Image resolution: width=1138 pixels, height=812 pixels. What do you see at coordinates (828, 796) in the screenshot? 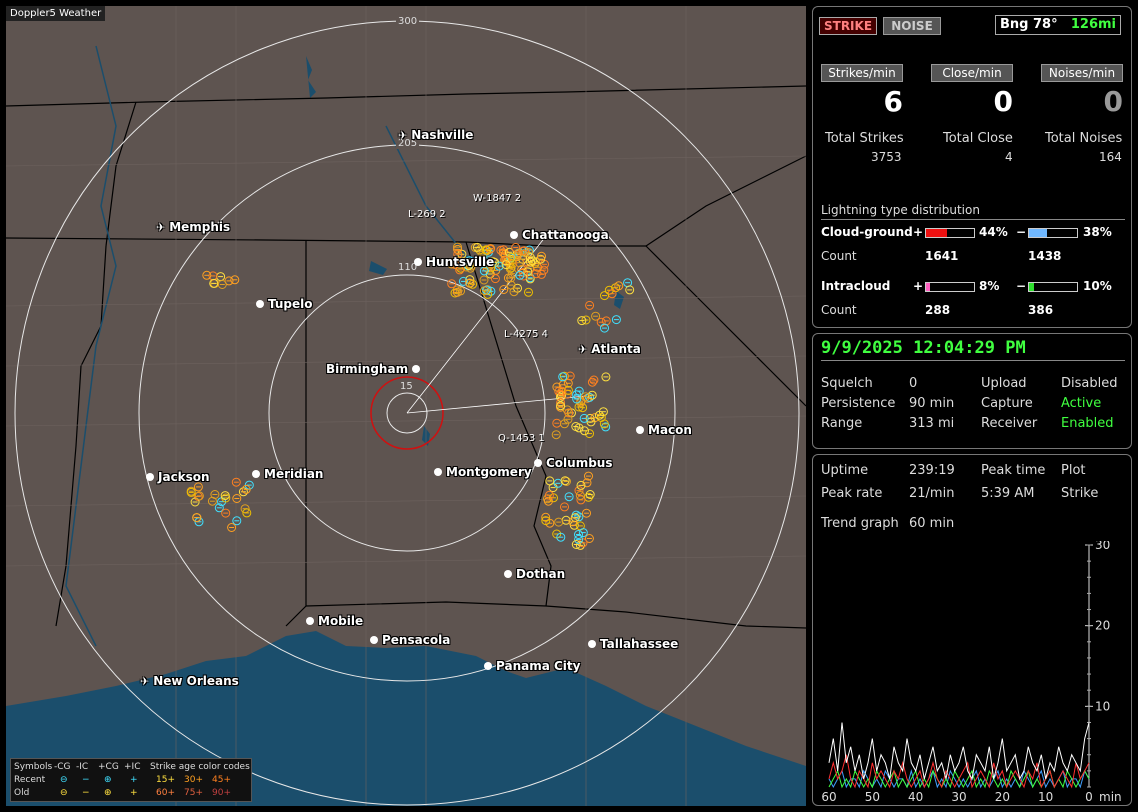
I see `x-tick-label: 60` at bounding box center [828, 796].